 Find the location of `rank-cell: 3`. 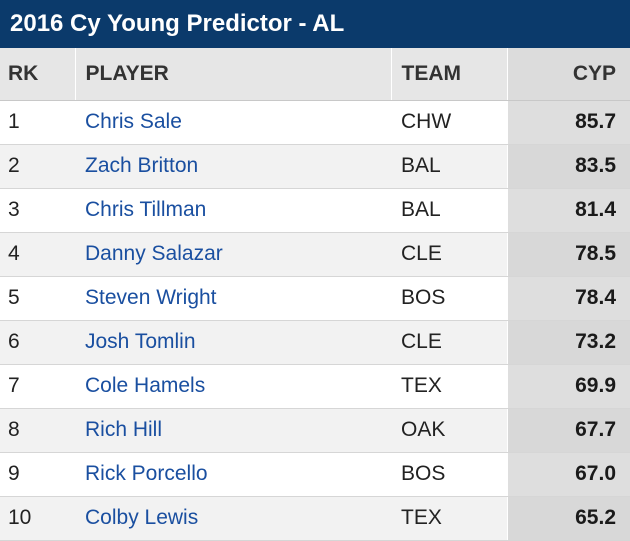

rank-cell: 3 is located at coordinates (37, 210).